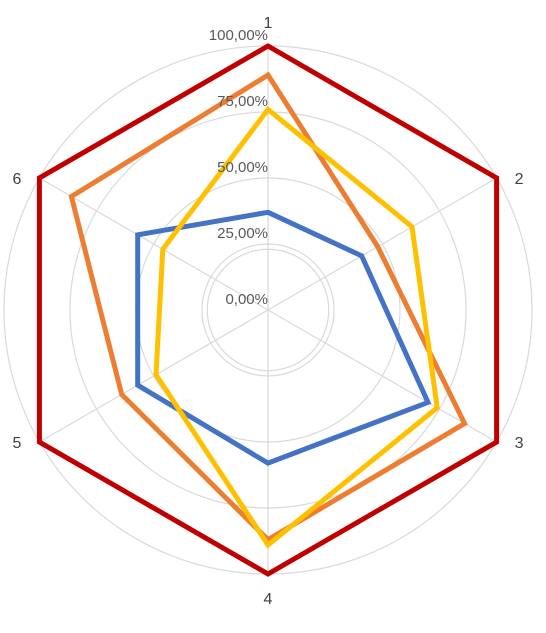 This screenshot has height=633, width=546. I want to click on tick-label-1: 25,00%, so click(242, 233).